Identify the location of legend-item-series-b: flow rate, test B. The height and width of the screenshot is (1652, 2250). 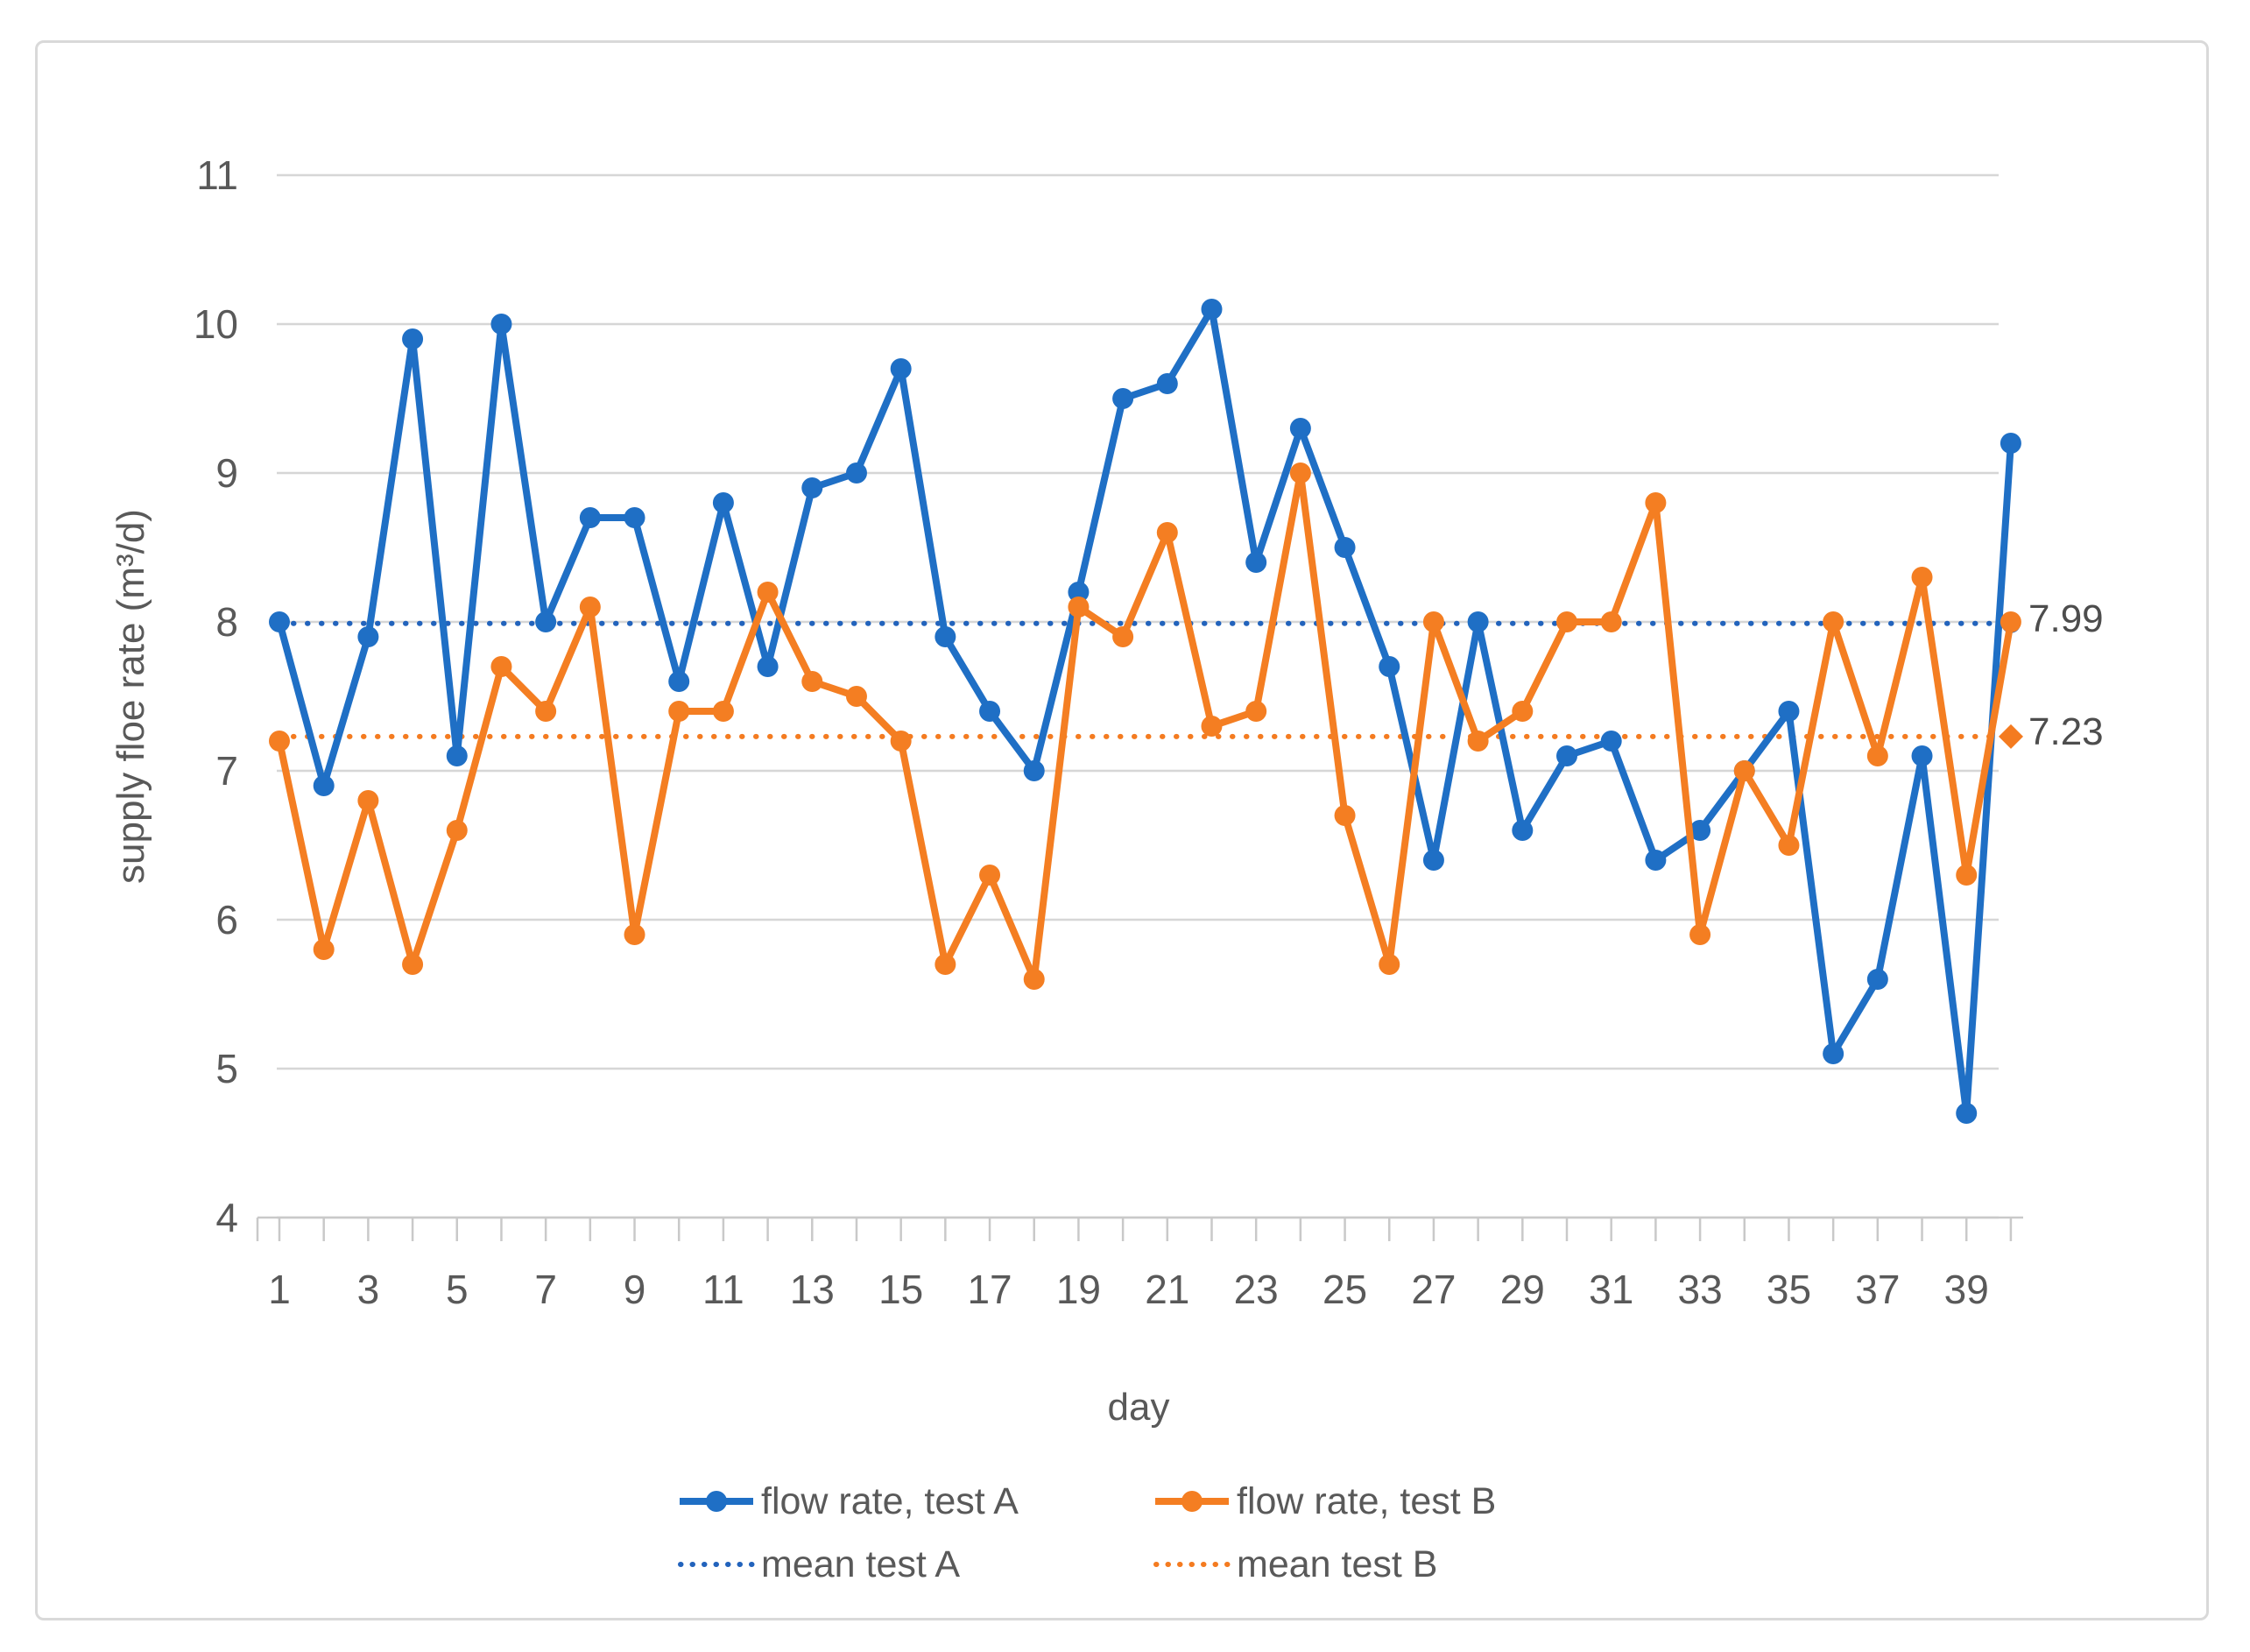
(1324, 1502).